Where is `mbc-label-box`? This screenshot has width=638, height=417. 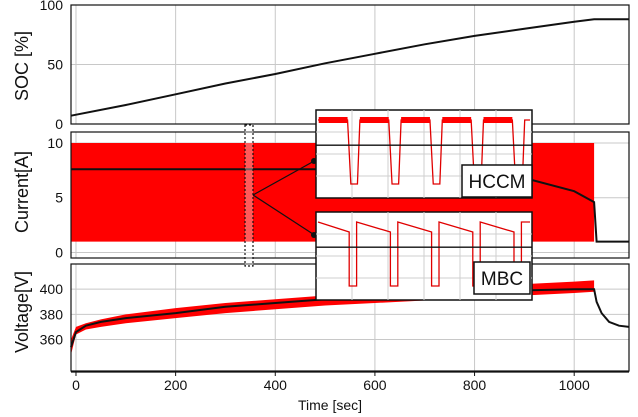
mbc-label-box is located at coordinates (502, 278).